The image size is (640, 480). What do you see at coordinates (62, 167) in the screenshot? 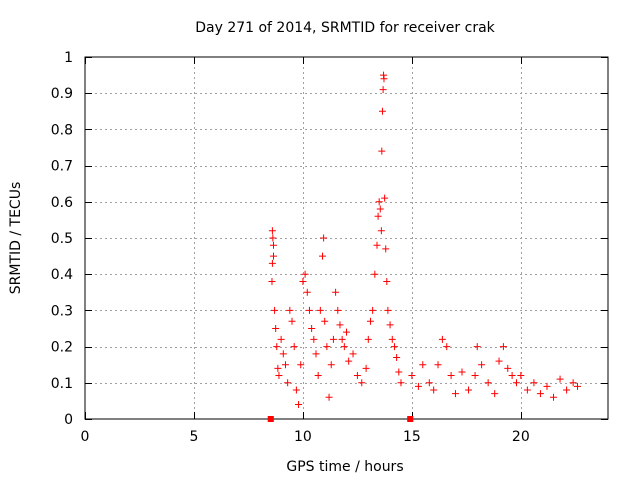
I see `y-tick-label: 0.7` at bounding box center [62, 167].